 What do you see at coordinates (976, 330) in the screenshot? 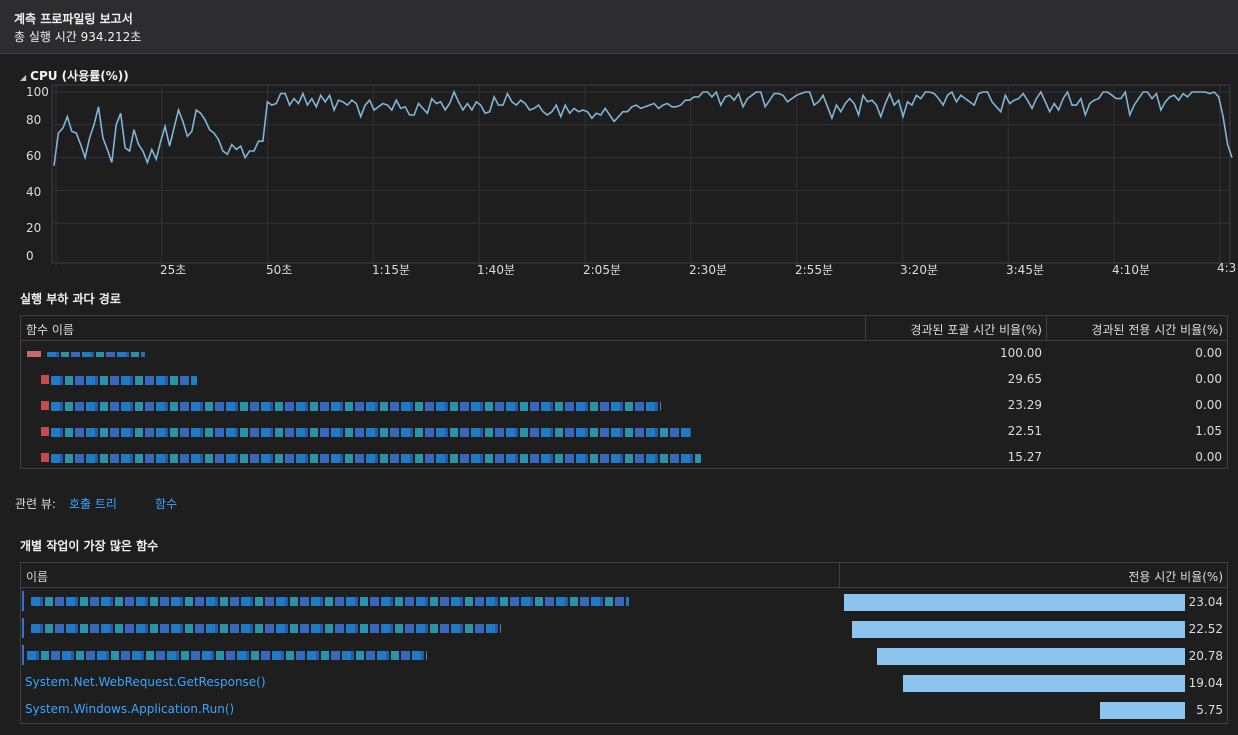
I see `column-header-inclusive: 경과된 포괄 시간 비율(%)` at bounding box center [976, 330].